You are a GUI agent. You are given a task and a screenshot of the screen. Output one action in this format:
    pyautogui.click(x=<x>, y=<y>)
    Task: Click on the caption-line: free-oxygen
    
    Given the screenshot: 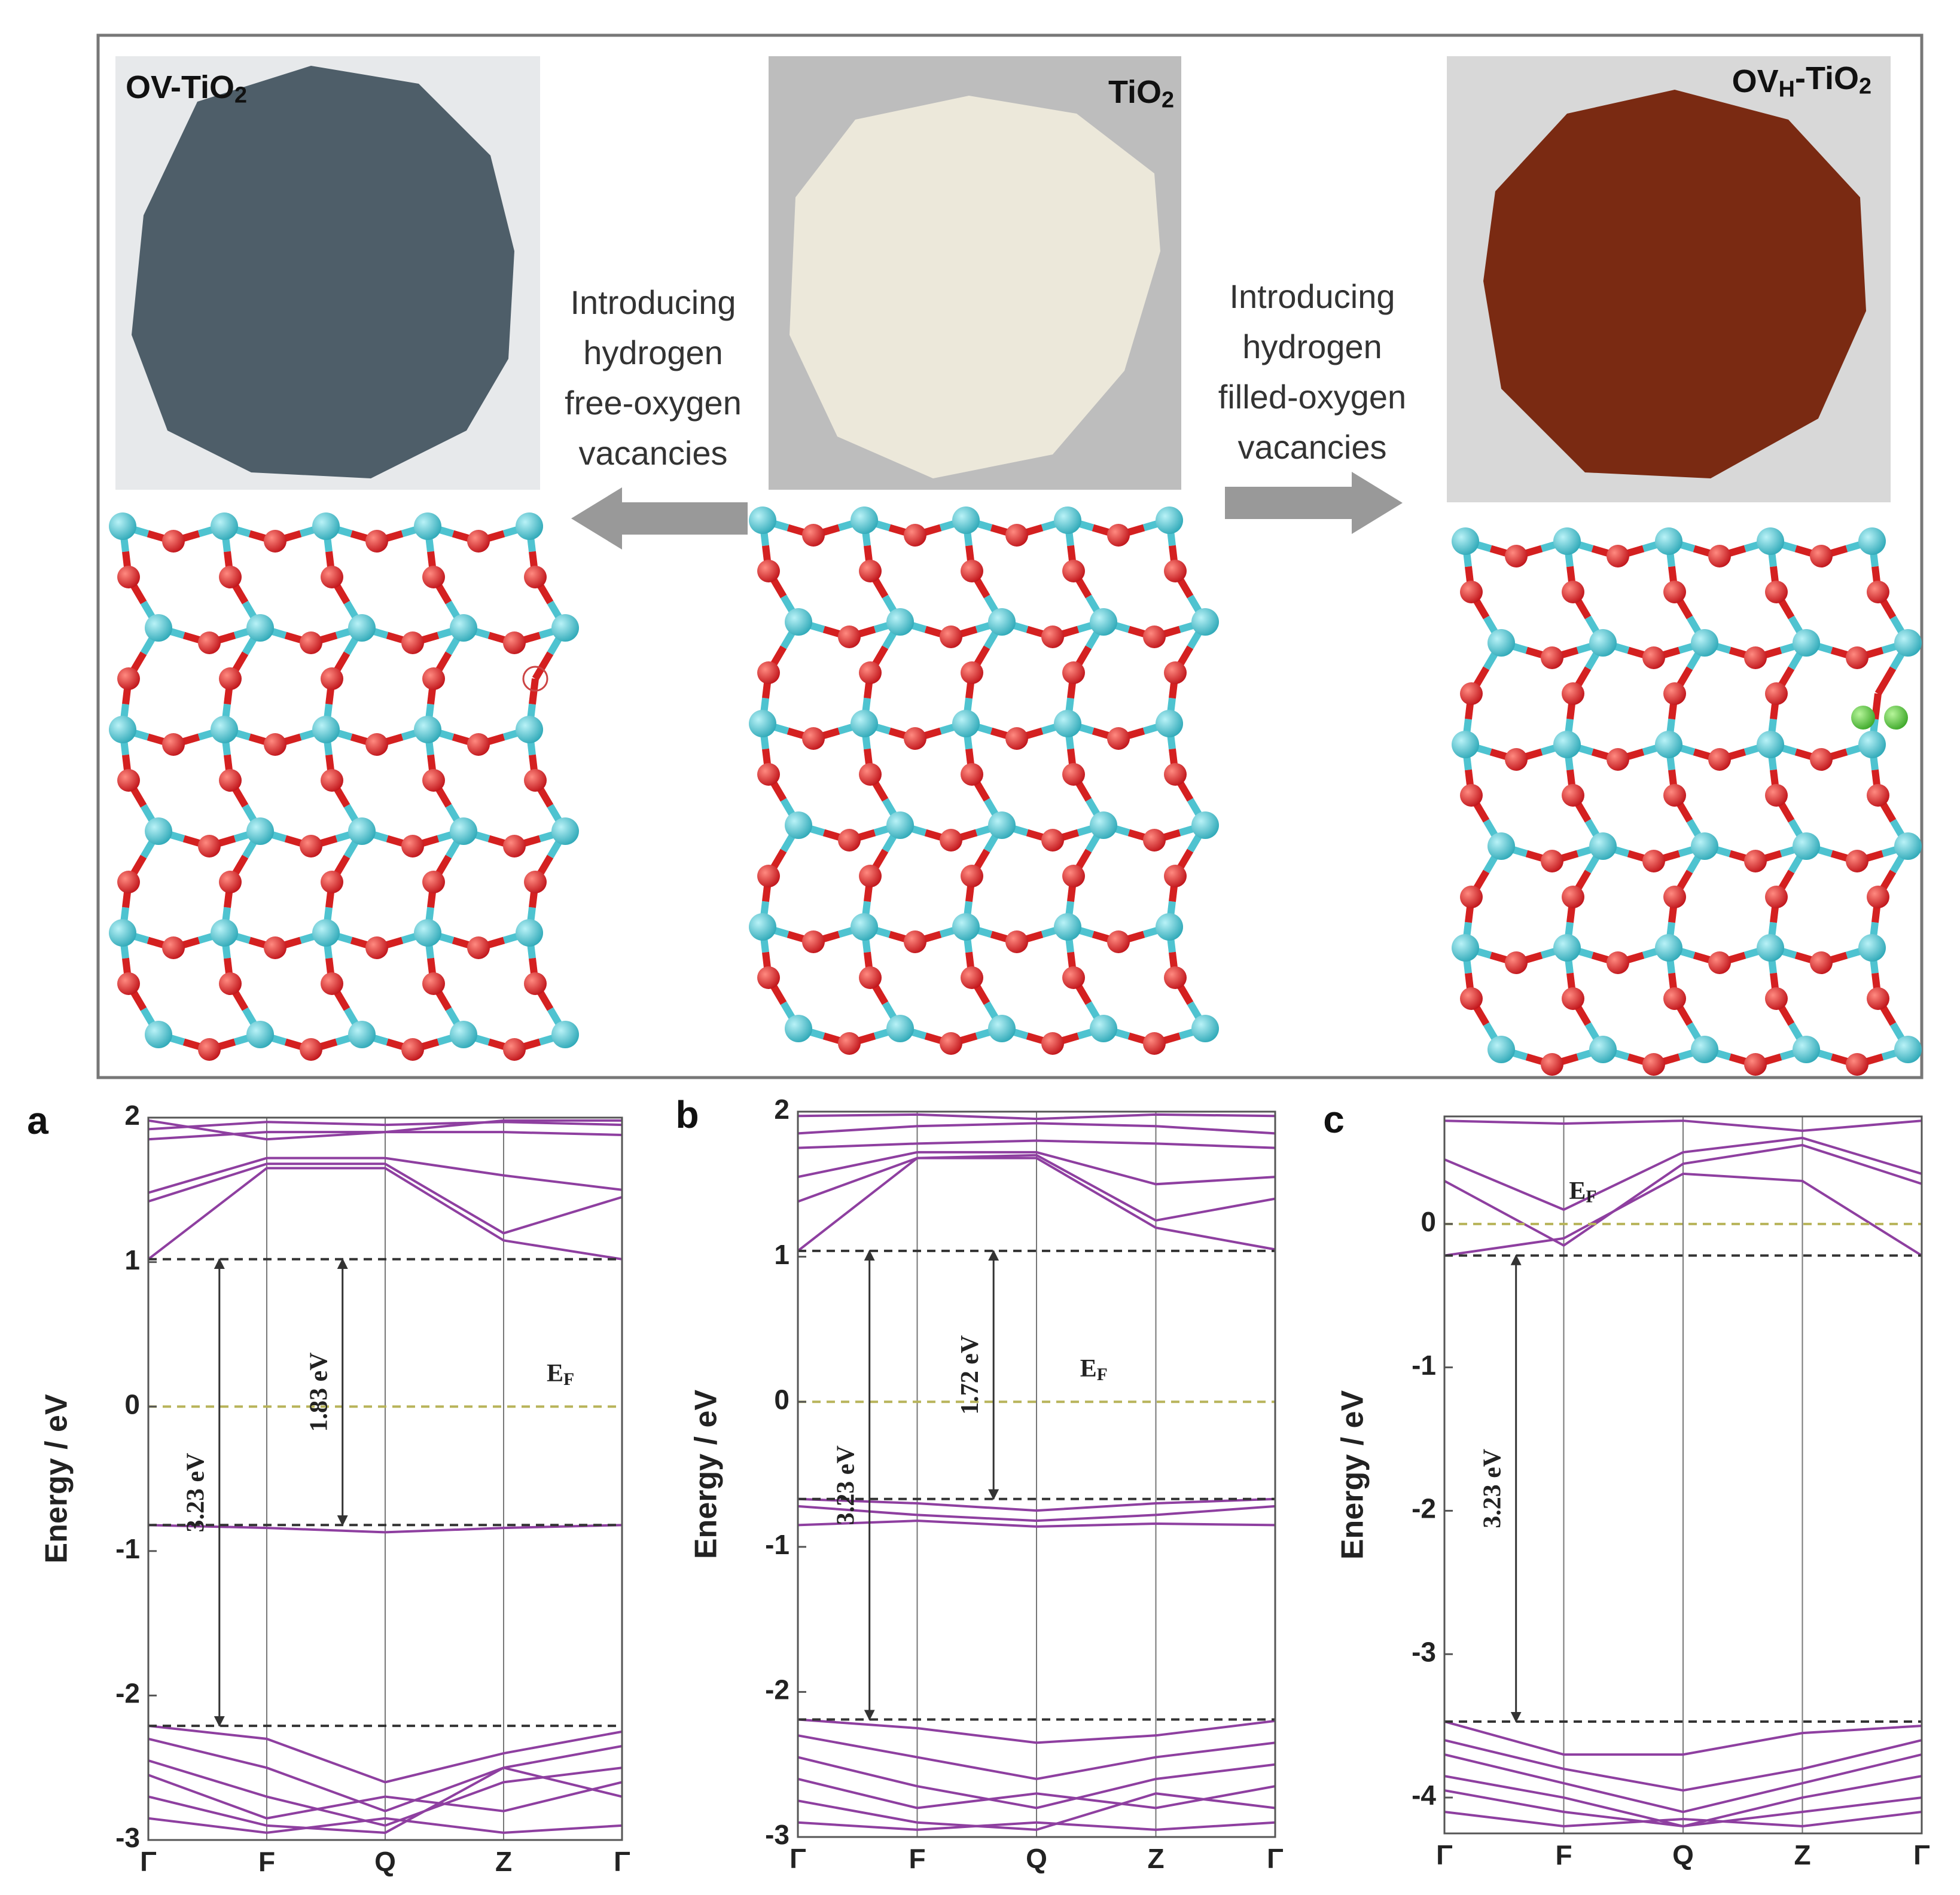 What is the action you would take?
    pyautogui.click(x=653, y=403)
    